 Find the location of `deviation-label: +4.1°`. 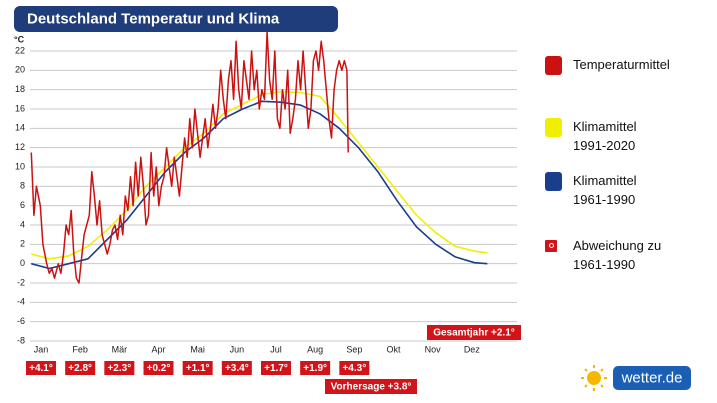

deviation-label: +4.1° is located at coordinates (41, 368).